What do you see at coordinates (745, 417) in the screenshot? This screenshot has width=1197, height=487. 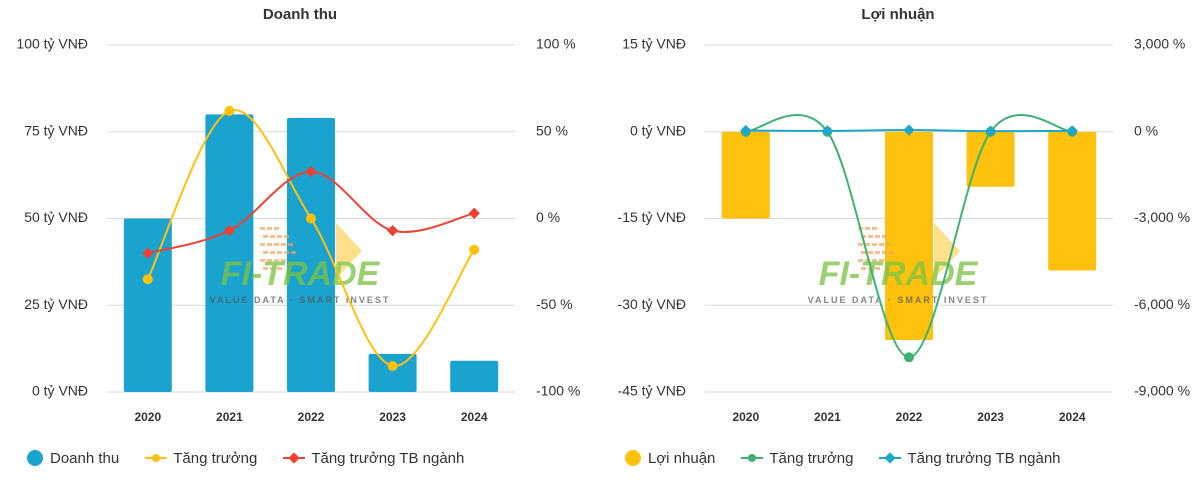 I see `x-tick-label: 2020` at bounding box center [745, 417].